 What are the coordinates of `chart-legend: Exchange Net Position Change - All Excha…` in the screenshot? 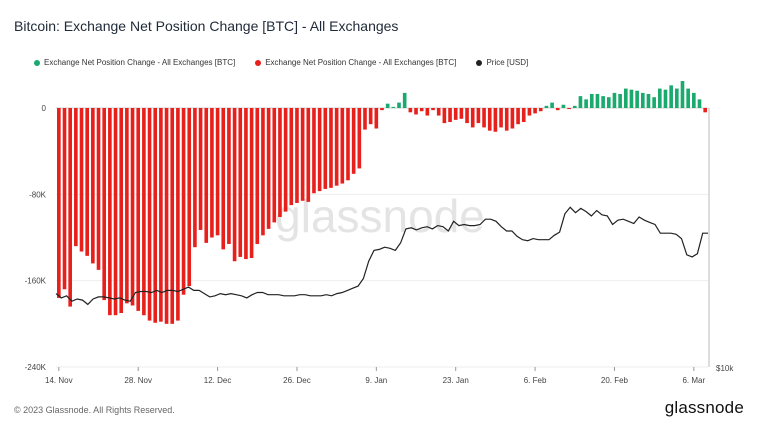 It's located at (281, 62).